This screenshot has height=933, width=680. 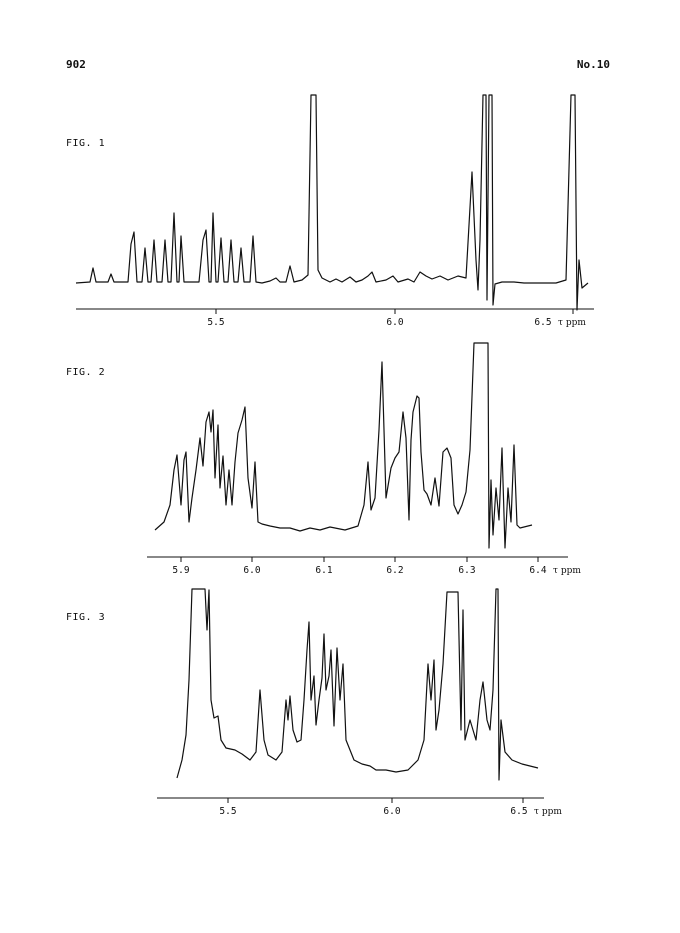 I want to click on figure-3-spectrum: 5.5 6.0 6.5 τ ppm, so click(x=359, y=702).